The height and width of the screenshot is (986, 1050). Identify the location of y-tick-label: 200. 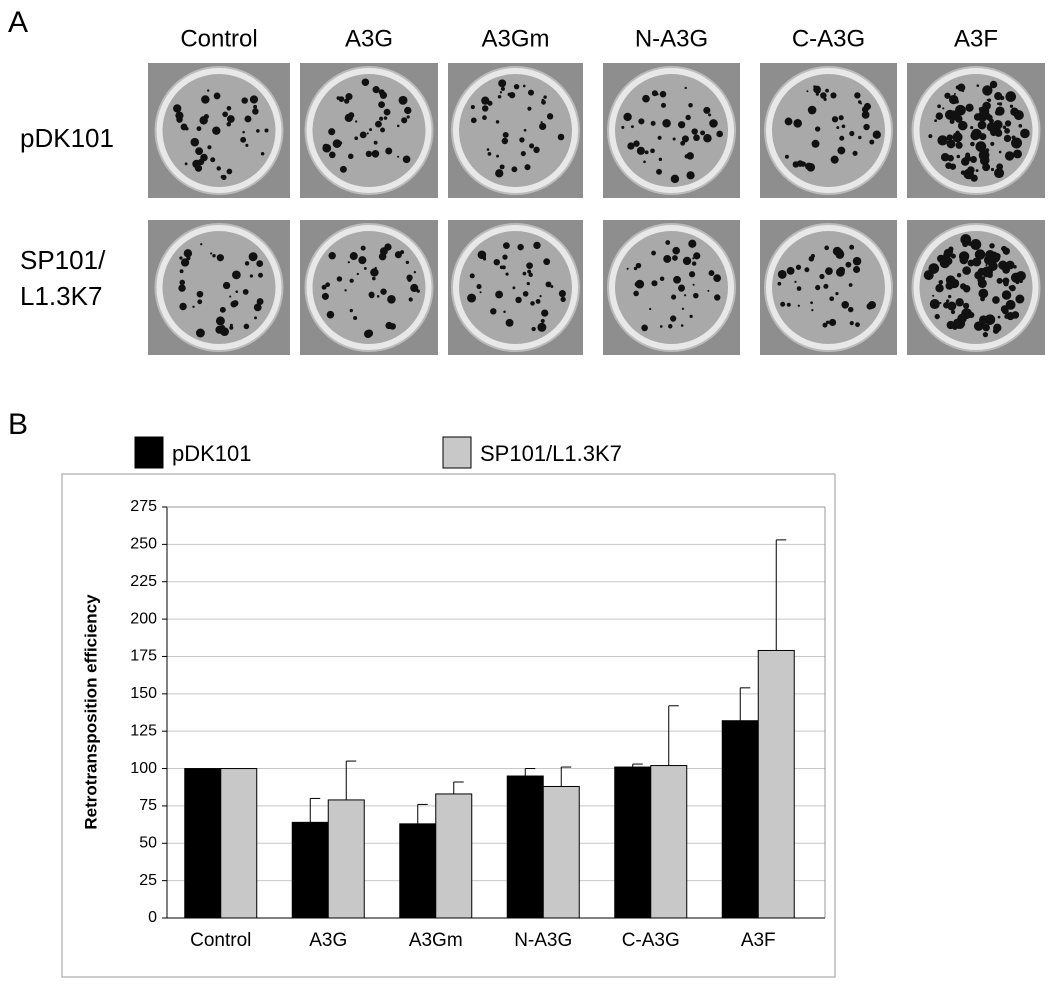
(143, 618).